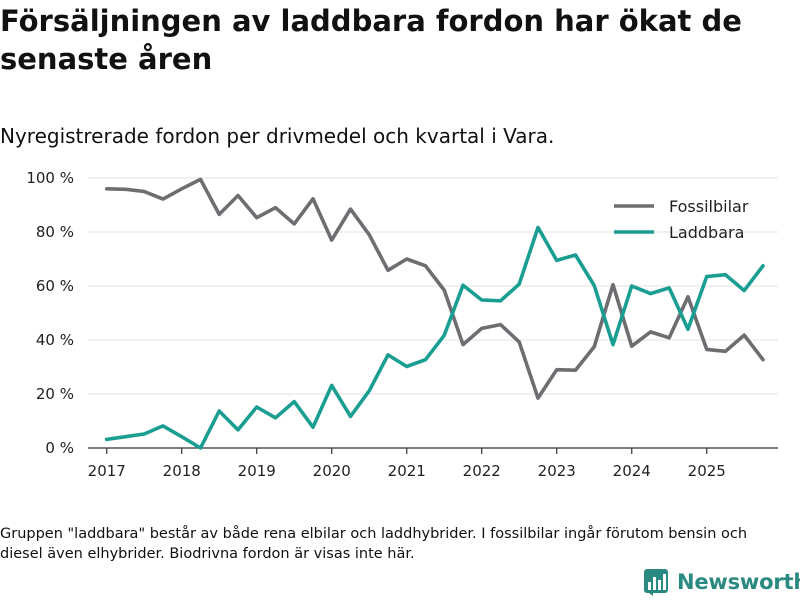 This screenshot has width=800, height=600. Describe the element at coordinates (656, 582) in the screenshot. I see `newsworthy-logo-icon` at that location.